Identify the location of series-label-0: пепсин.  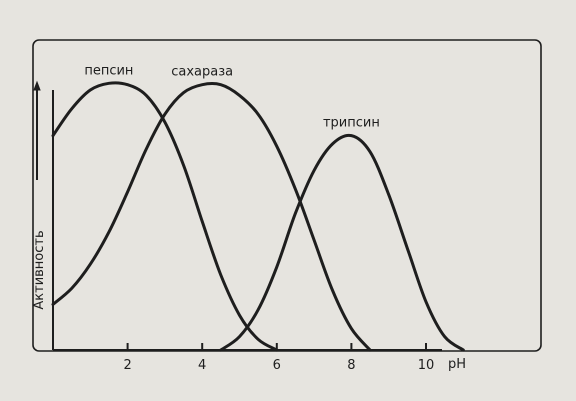
(108, 70).